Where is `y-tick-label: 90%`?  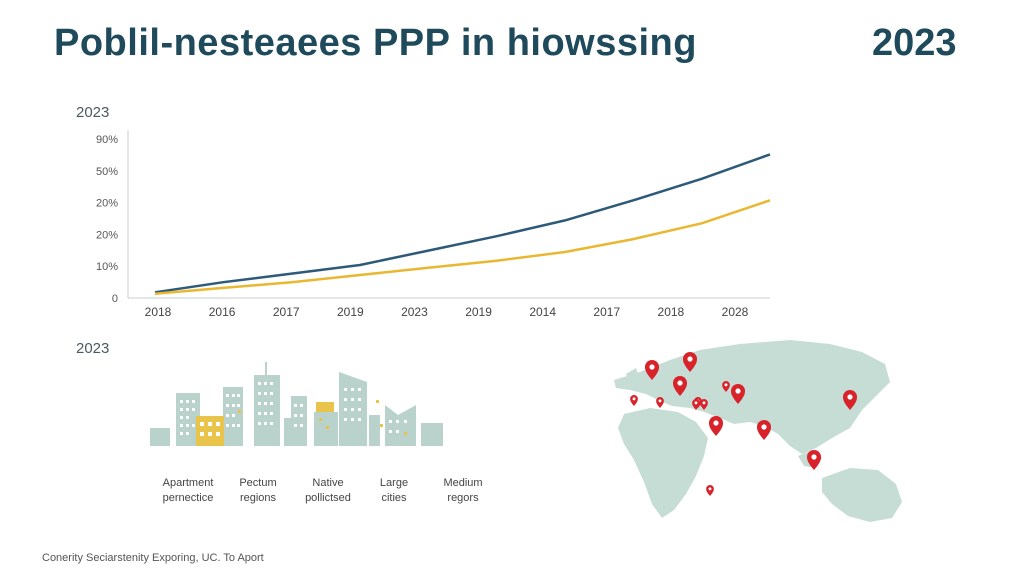 y-tick-label: 90% is located at coordinates (107, 140).